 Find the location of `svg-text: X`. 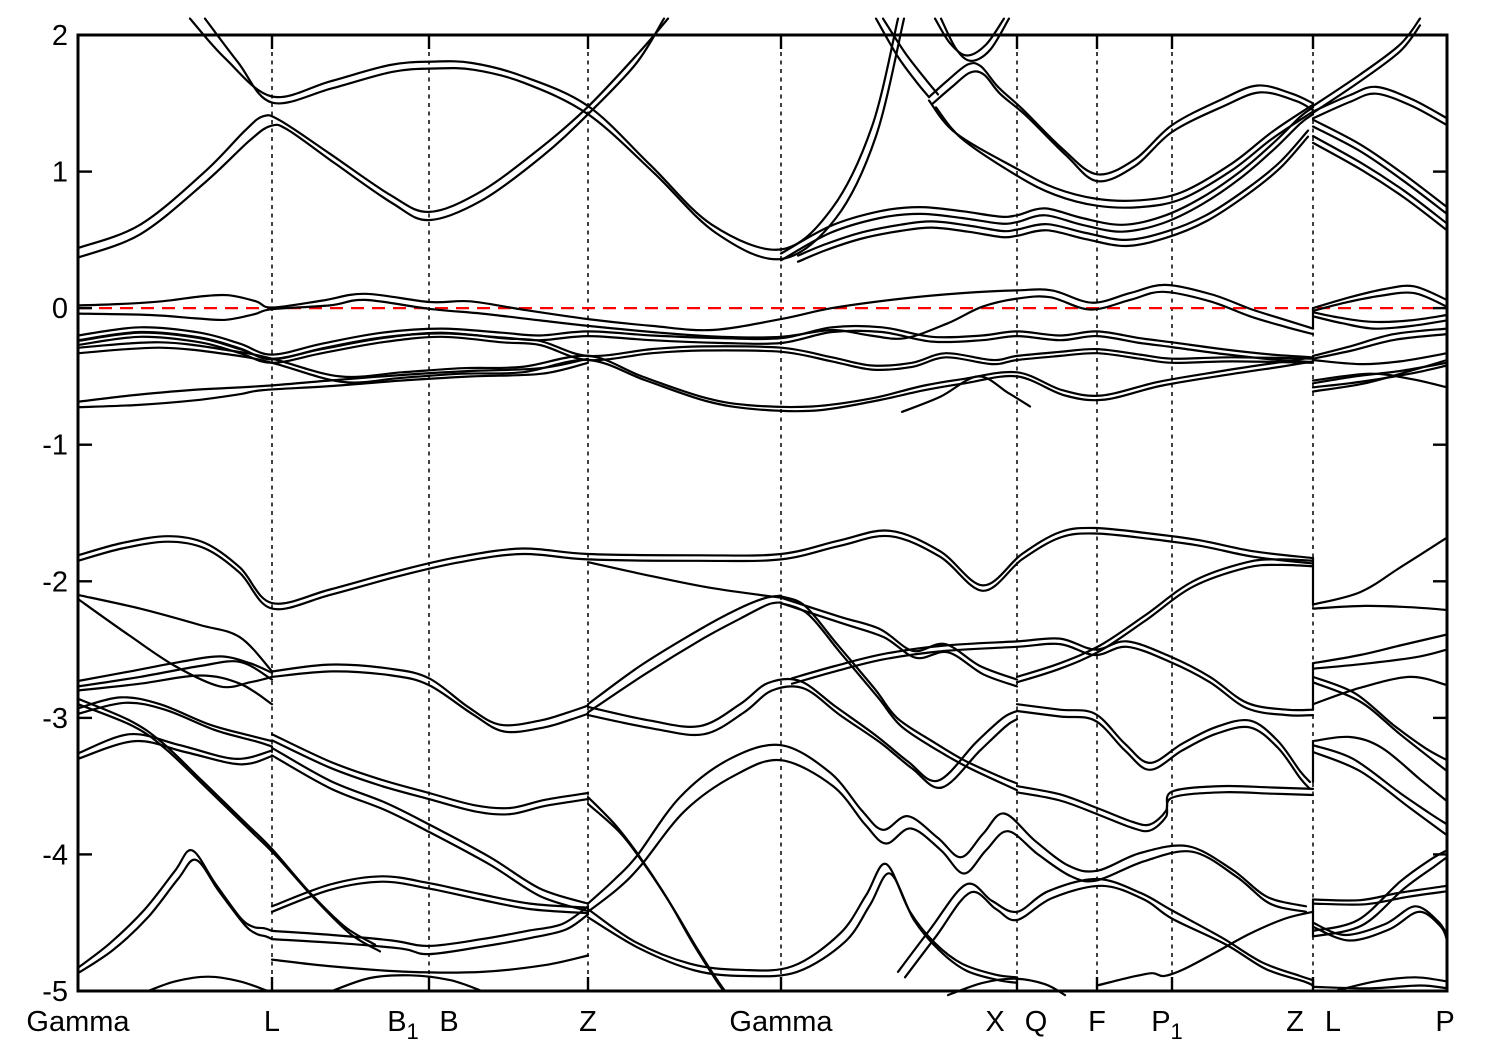

svg-text: X is located at coordinates (994, 1022).